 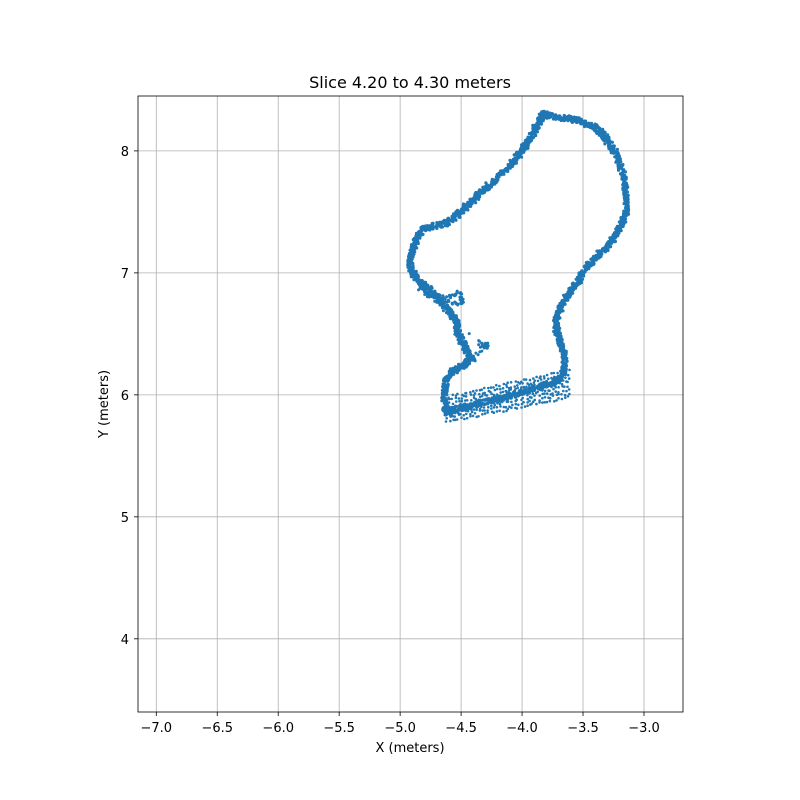 What do you see at coordinates (522, 728) in the screenshot?
I see `x-tick-label: −4.0` at bounding box center [522, 728].